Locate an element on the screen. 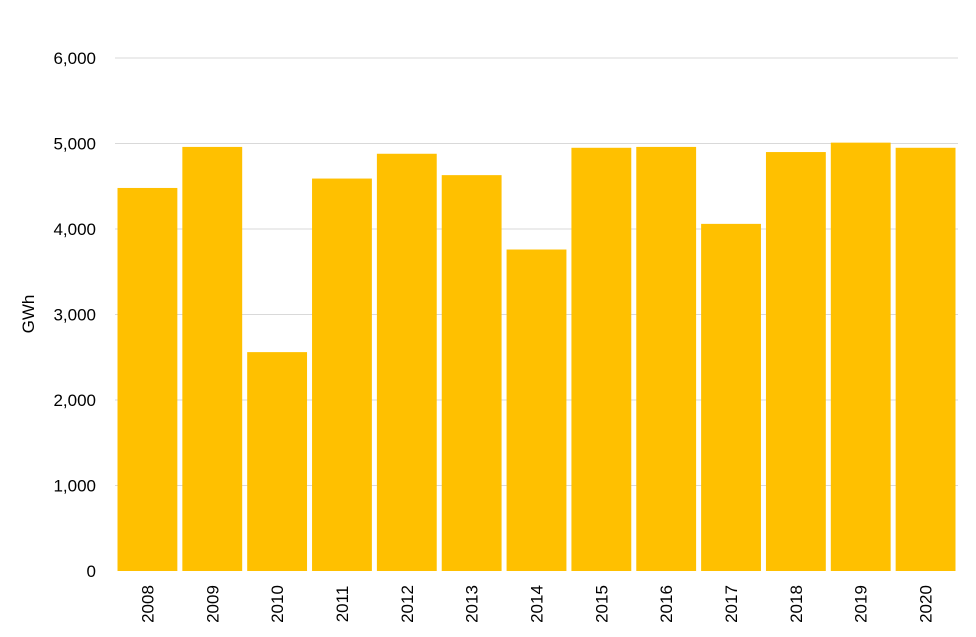  x-tick-label: 2014 is located at coordinates (537, 604).